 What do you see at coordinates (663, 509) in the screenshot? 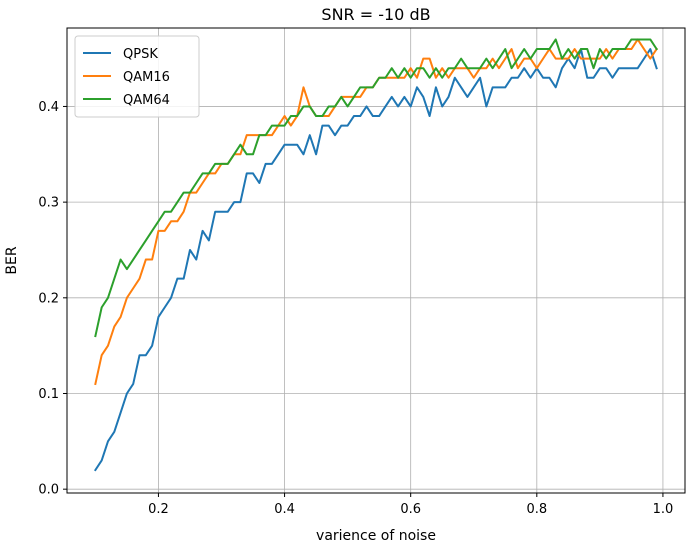
I see `x-tick-label: 1.0` at bounding box center [663, 509].